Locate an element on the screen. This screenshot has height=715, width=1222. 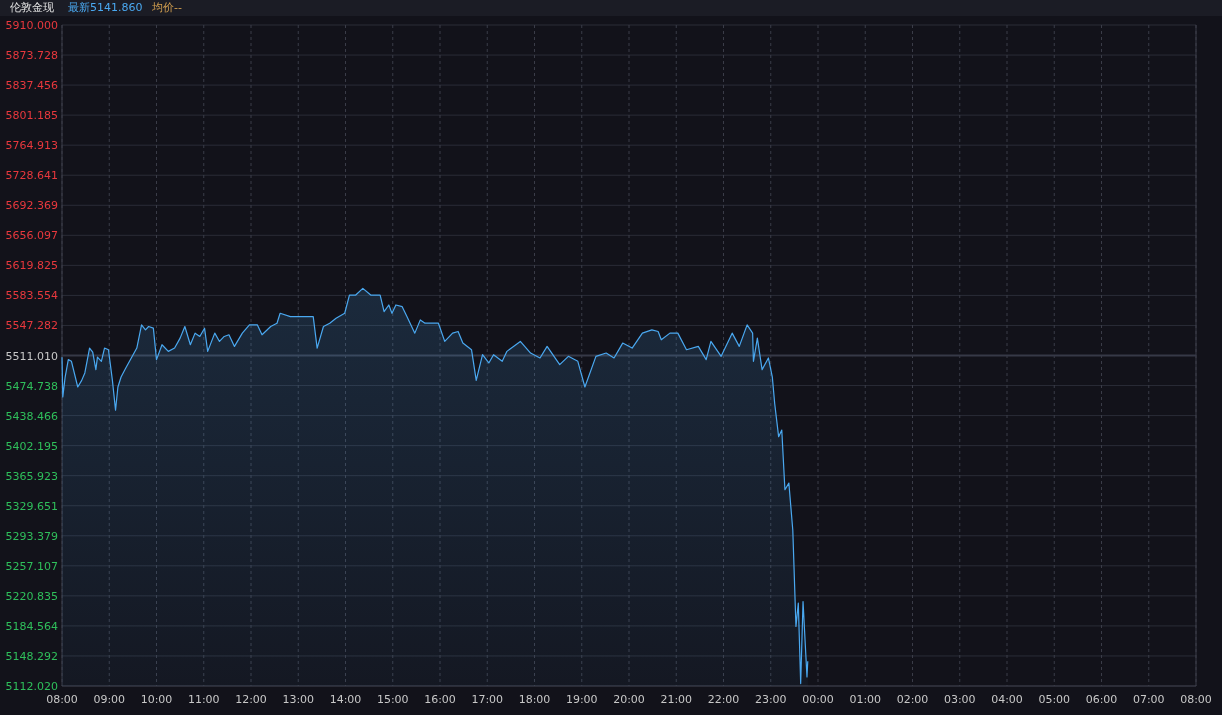
y-tick-label: 5184.564 is located at coordinates (31, 626).